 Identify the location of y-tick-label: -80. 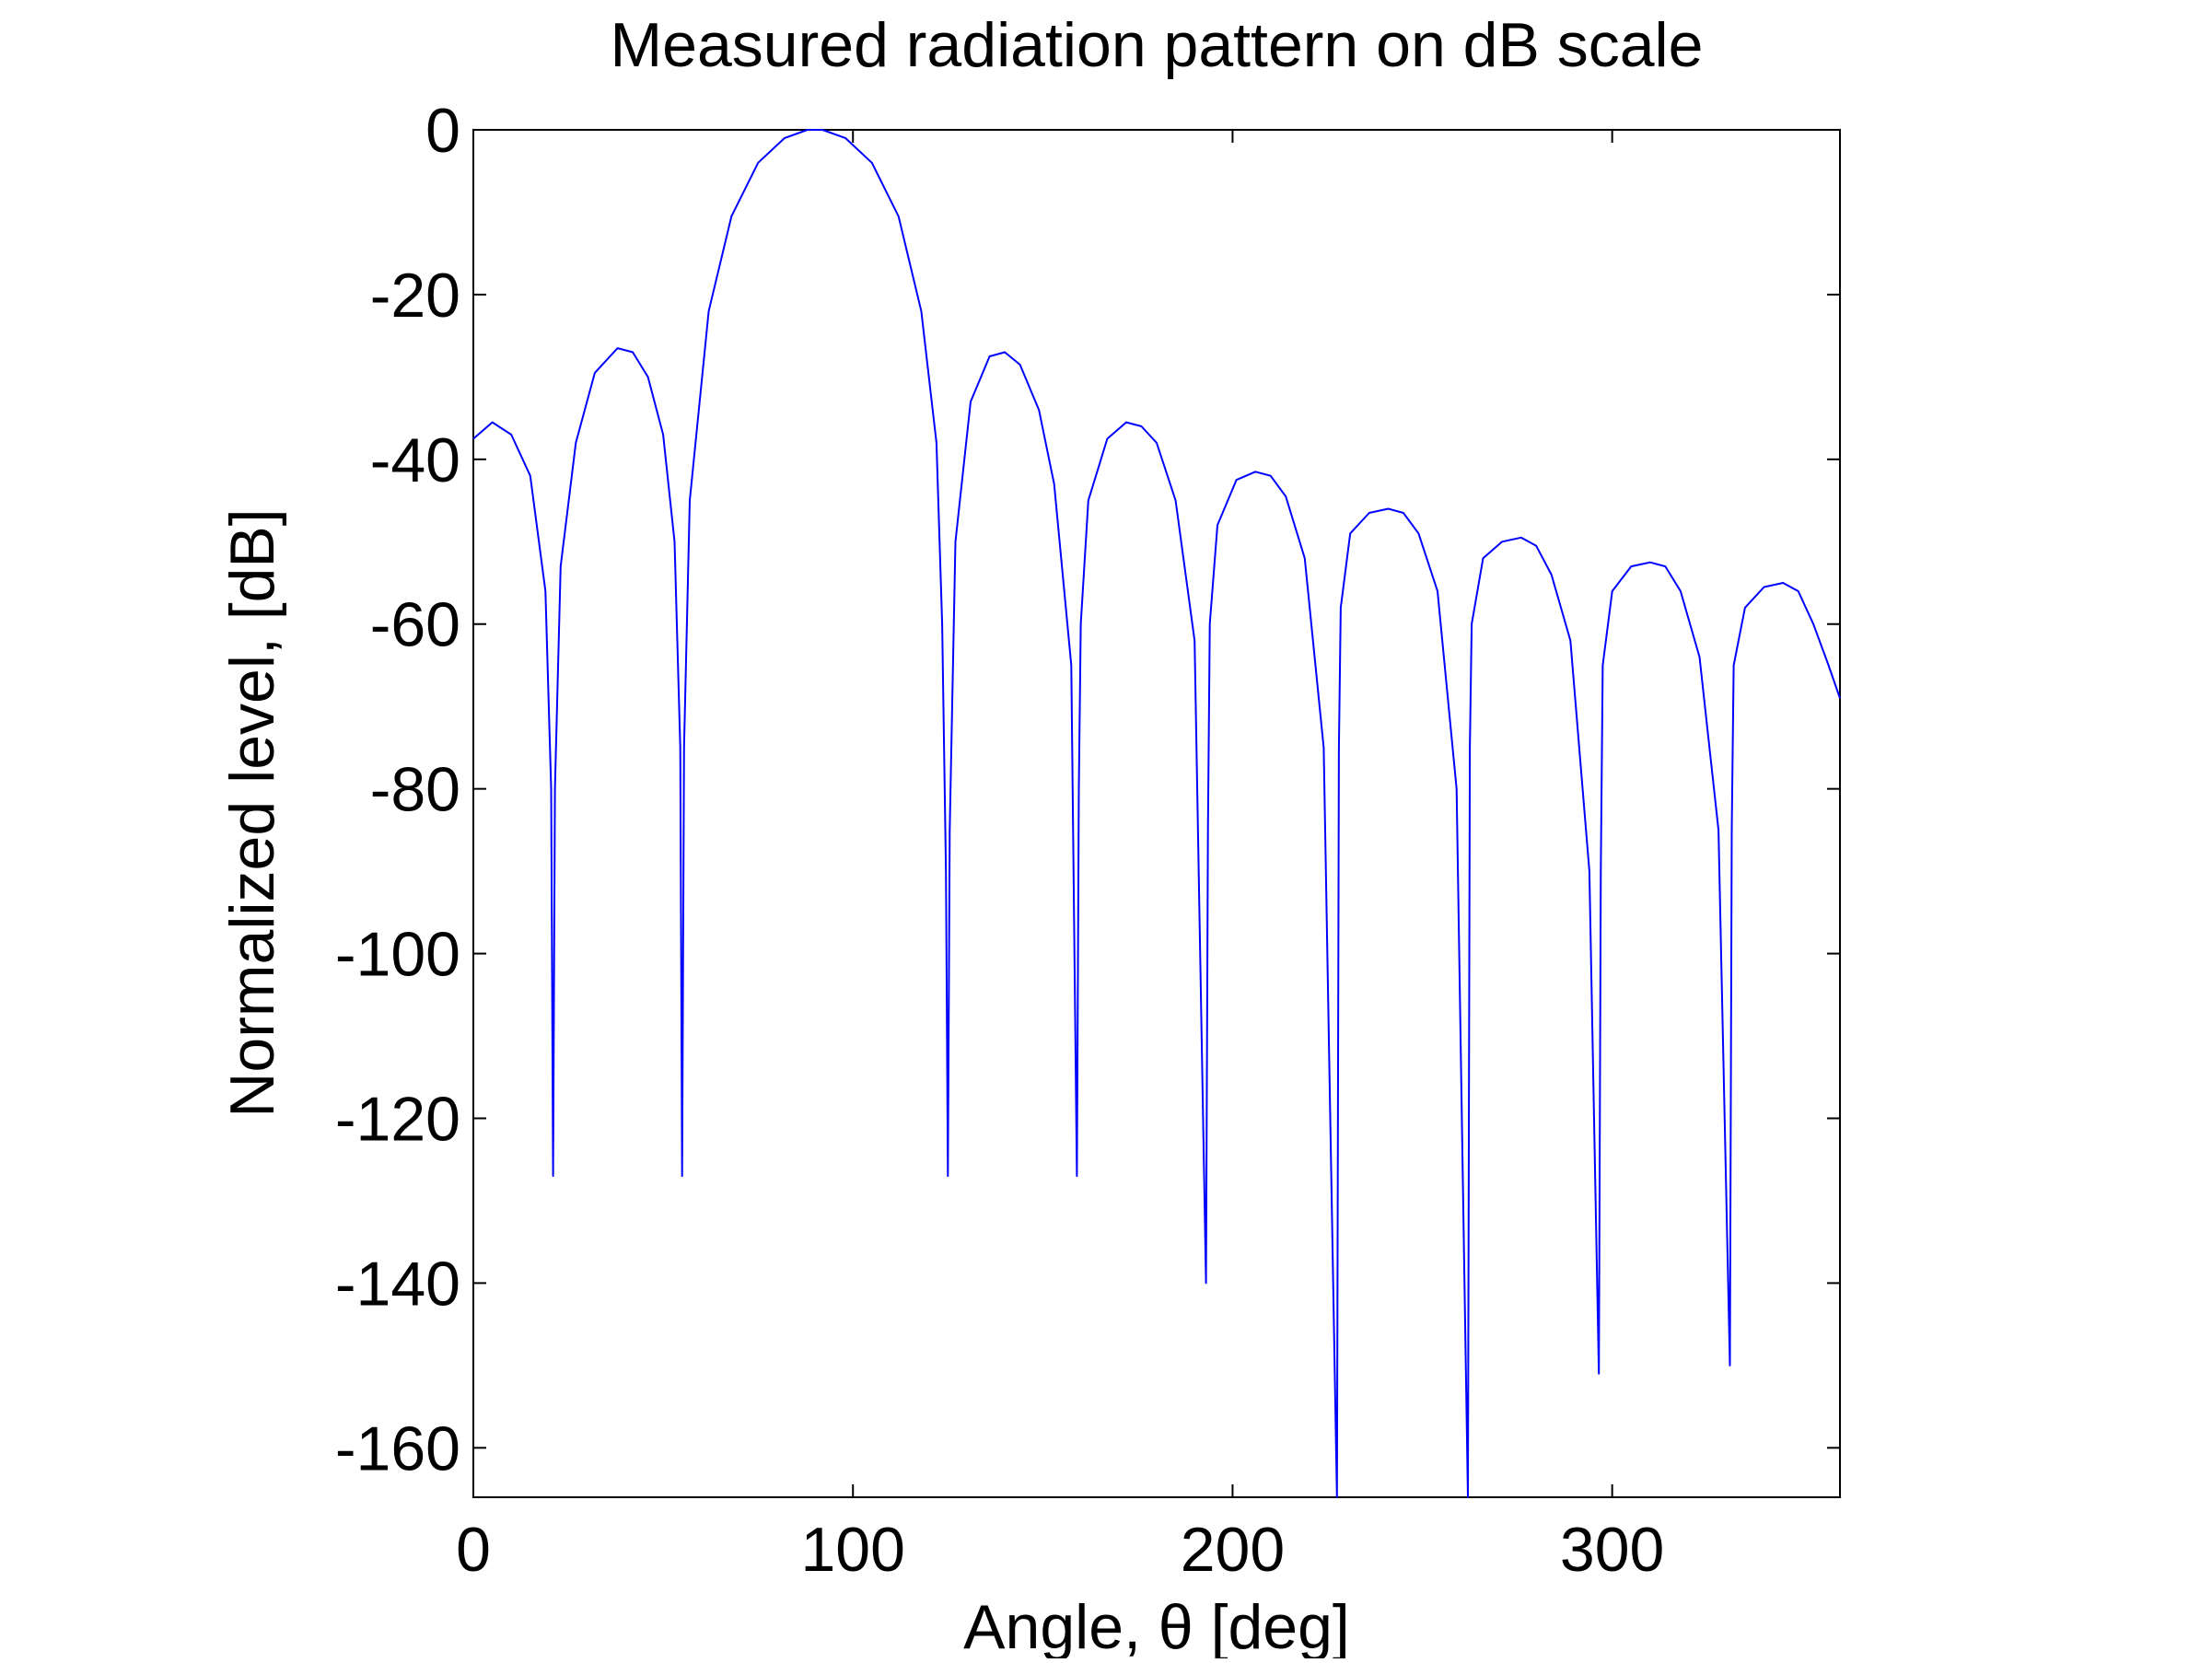
(415, 790).